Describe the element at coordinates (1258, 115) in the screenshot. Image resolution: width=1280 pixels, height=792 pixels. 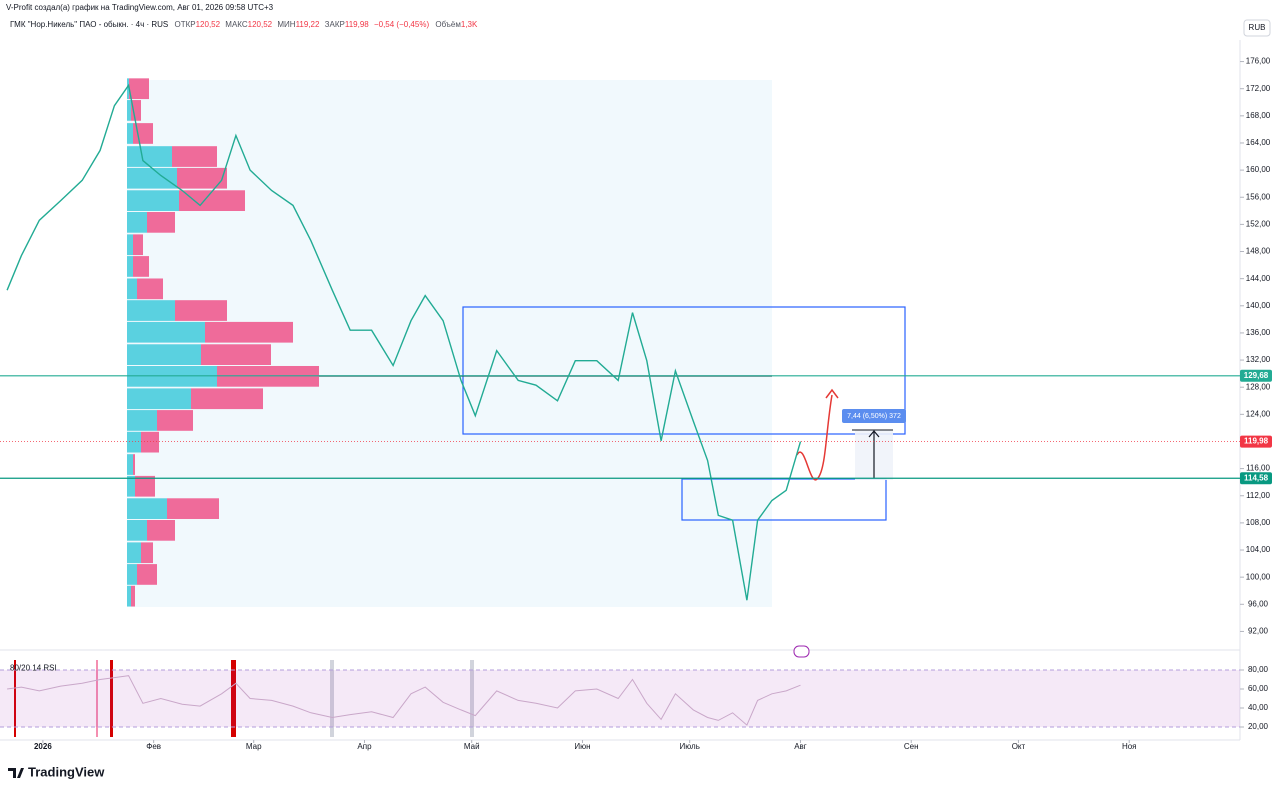
I see `y-tick-label: 168,00` at that location.